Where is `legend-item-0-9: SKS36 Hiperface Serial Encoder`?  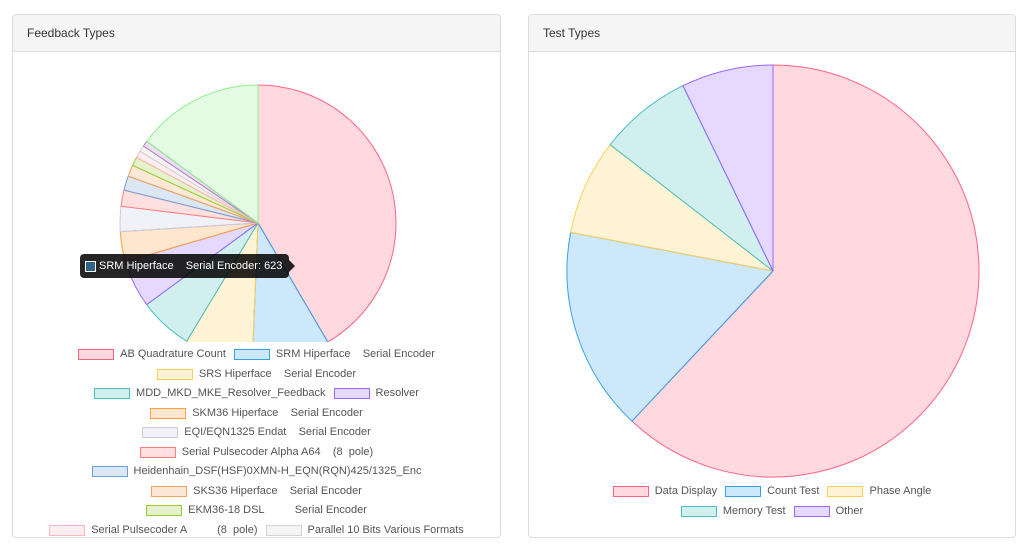
legend-item-0-9: SKS36 Hiperface Serial Encoder is located at coordinates (256, 492).